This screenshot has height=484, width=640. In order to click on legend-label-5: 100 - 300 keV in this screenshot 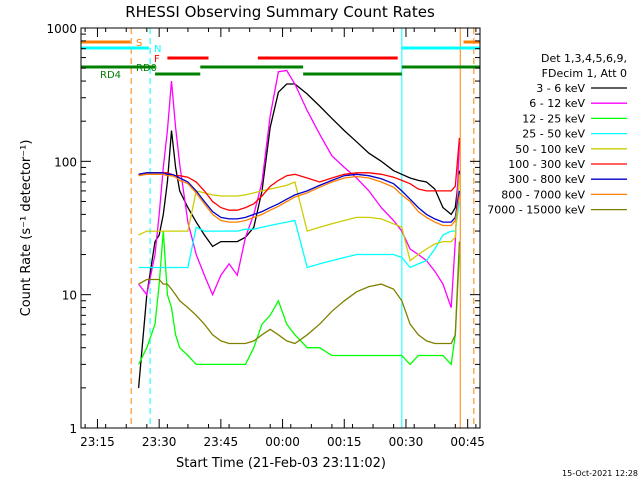, I will do `click(546, 164)`.